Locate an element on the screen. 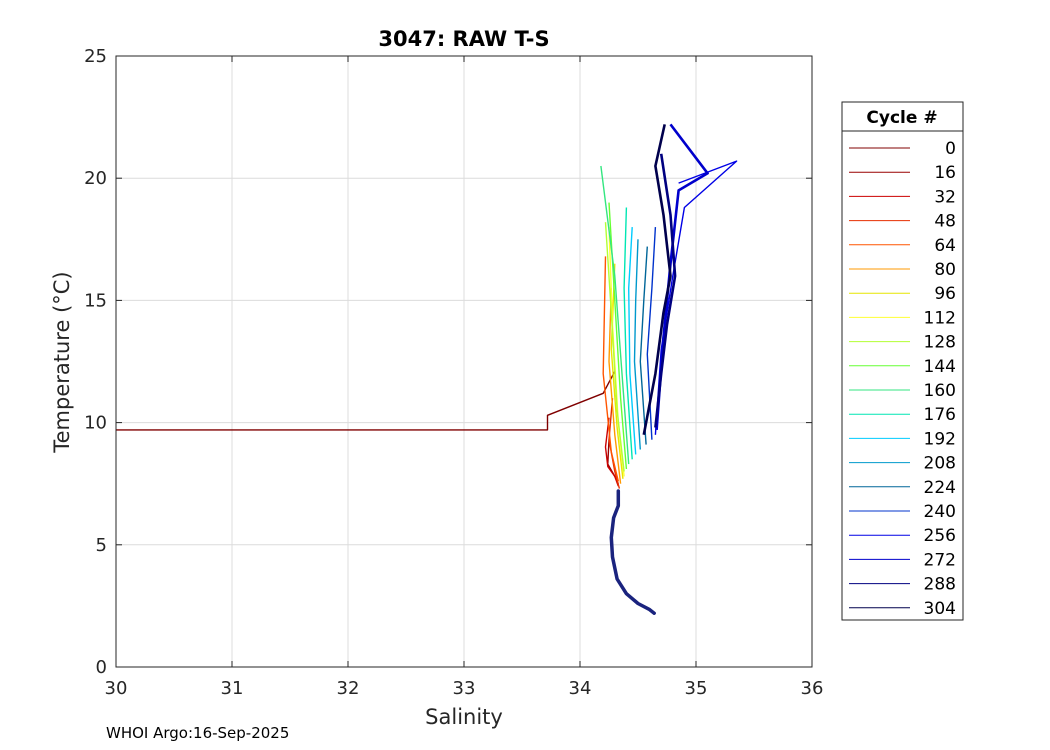 This screenshot has width=1050, height=750. x-tick-label: 32 is located at coordinates (348, 688).